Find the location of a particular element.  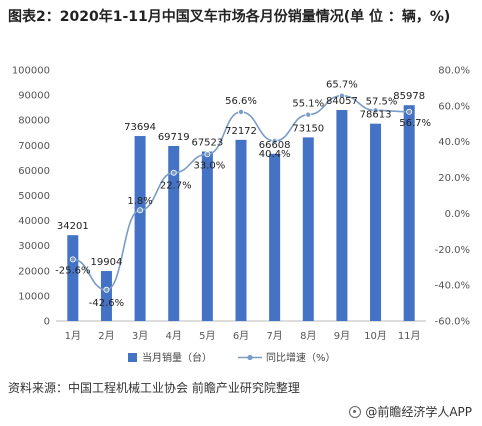

x-tick-label: 9月 is located at coordinates (342, 336).